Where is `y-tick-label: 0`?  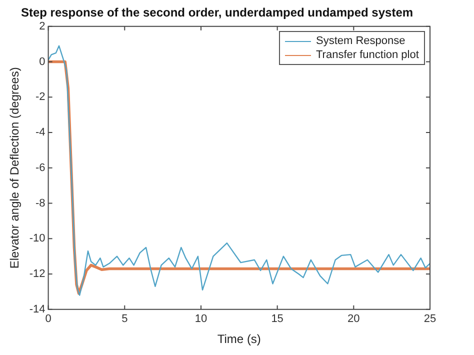 y-tick-label: 0 is located at coordinates (42, 62).